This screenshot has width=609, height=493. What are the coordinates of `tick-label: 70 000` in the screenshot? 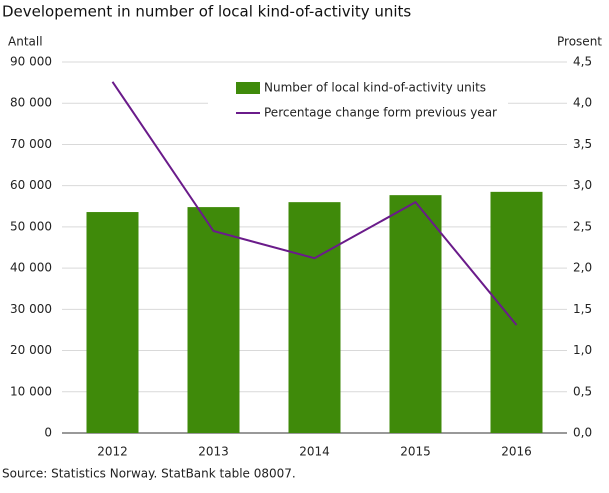 It's located at (31, 144).